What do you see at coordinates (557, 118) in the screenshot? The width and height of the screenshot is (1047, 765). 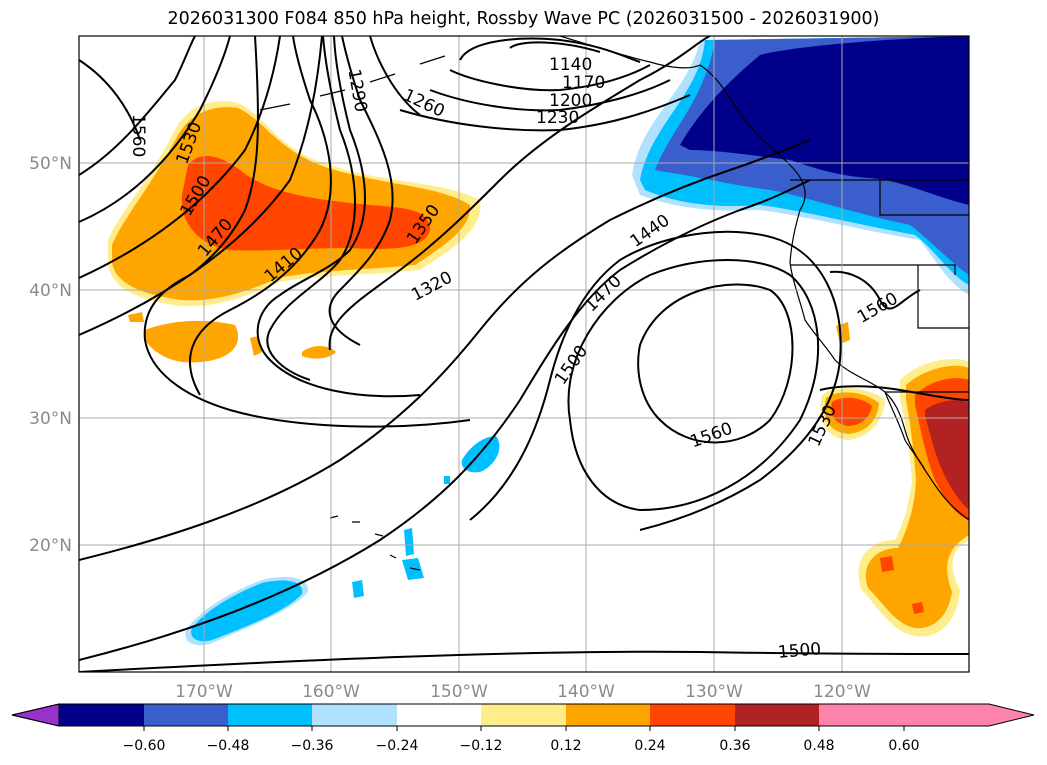 I see `contour-label: 1230` at bounding box center [557, 118].